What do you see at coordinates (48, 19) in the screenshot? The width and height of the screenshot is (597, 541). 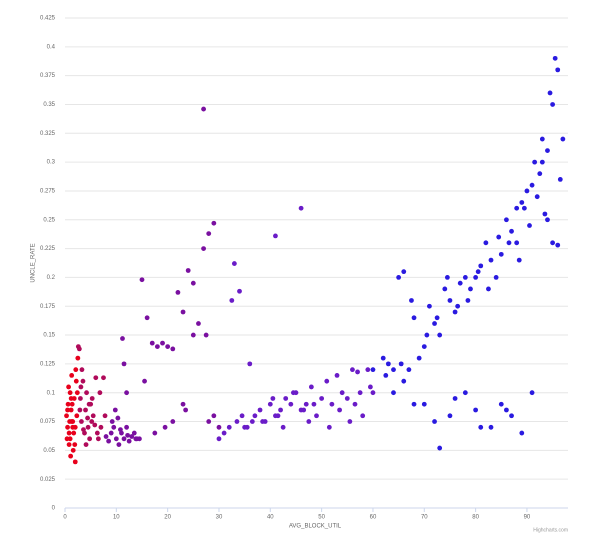 I see `y-tick-label: 0.425` at bounding box center [48, 19].